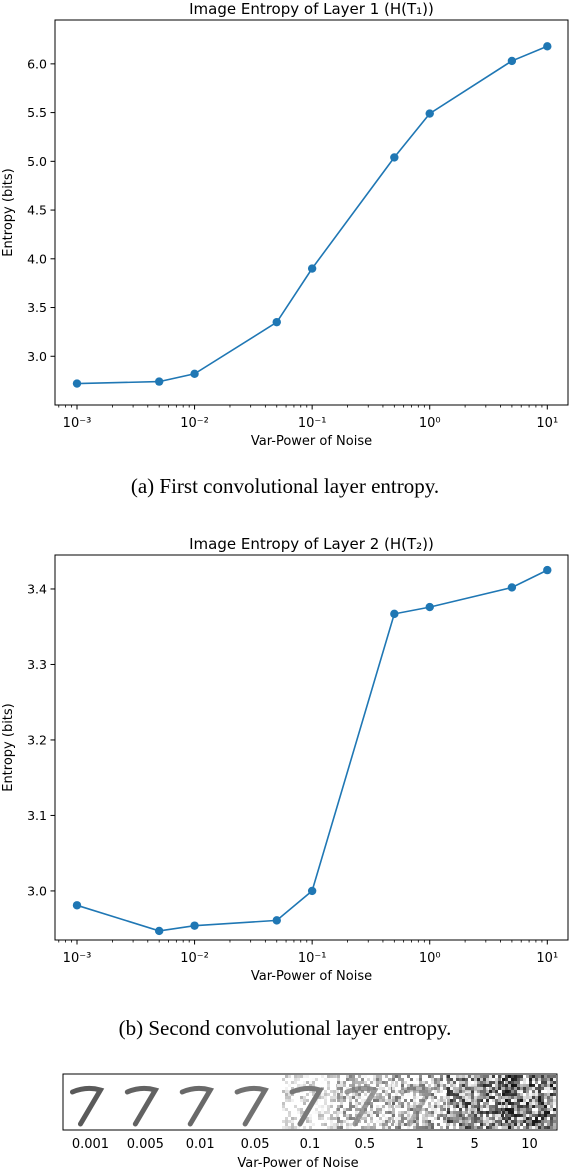  Describe the element at coordinates (255, 1144) in the screenshot. I see `strip-tick-label: 0.05` at that location.